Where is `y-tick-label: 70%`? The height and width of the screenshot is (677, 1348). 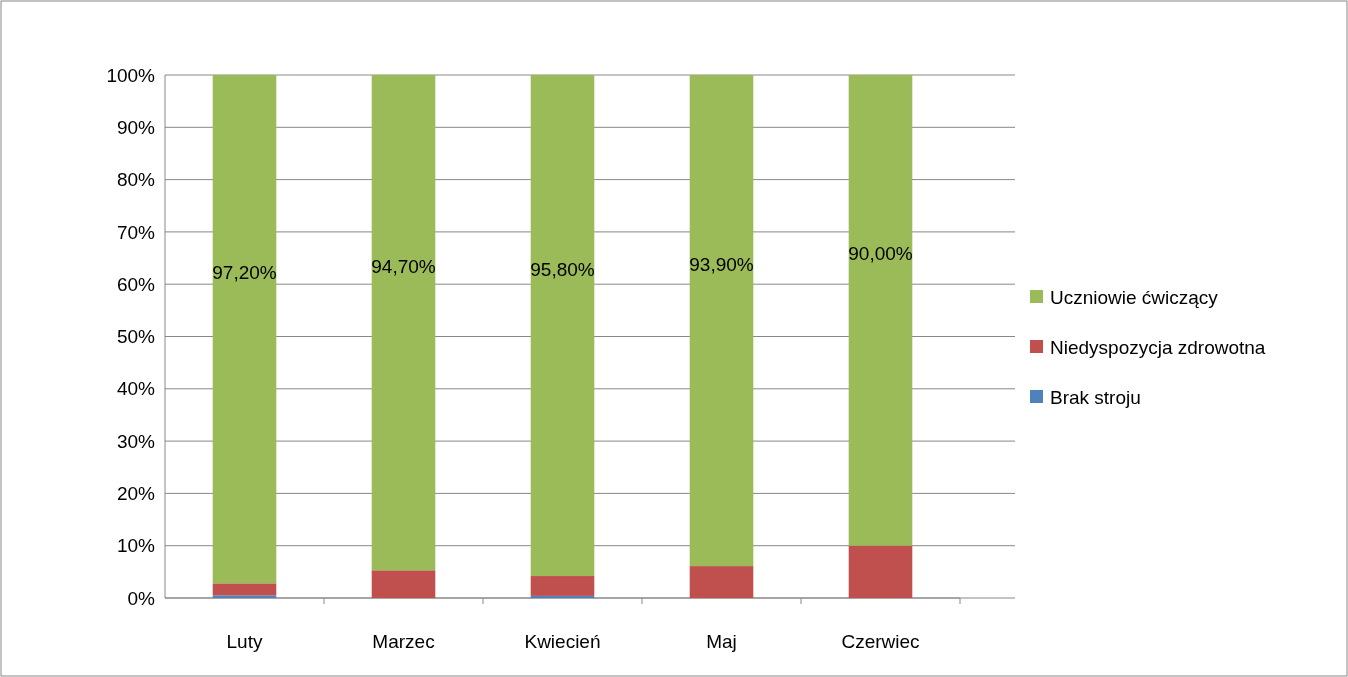 y-tick-label: 70% is located at coordinates (136, 232).